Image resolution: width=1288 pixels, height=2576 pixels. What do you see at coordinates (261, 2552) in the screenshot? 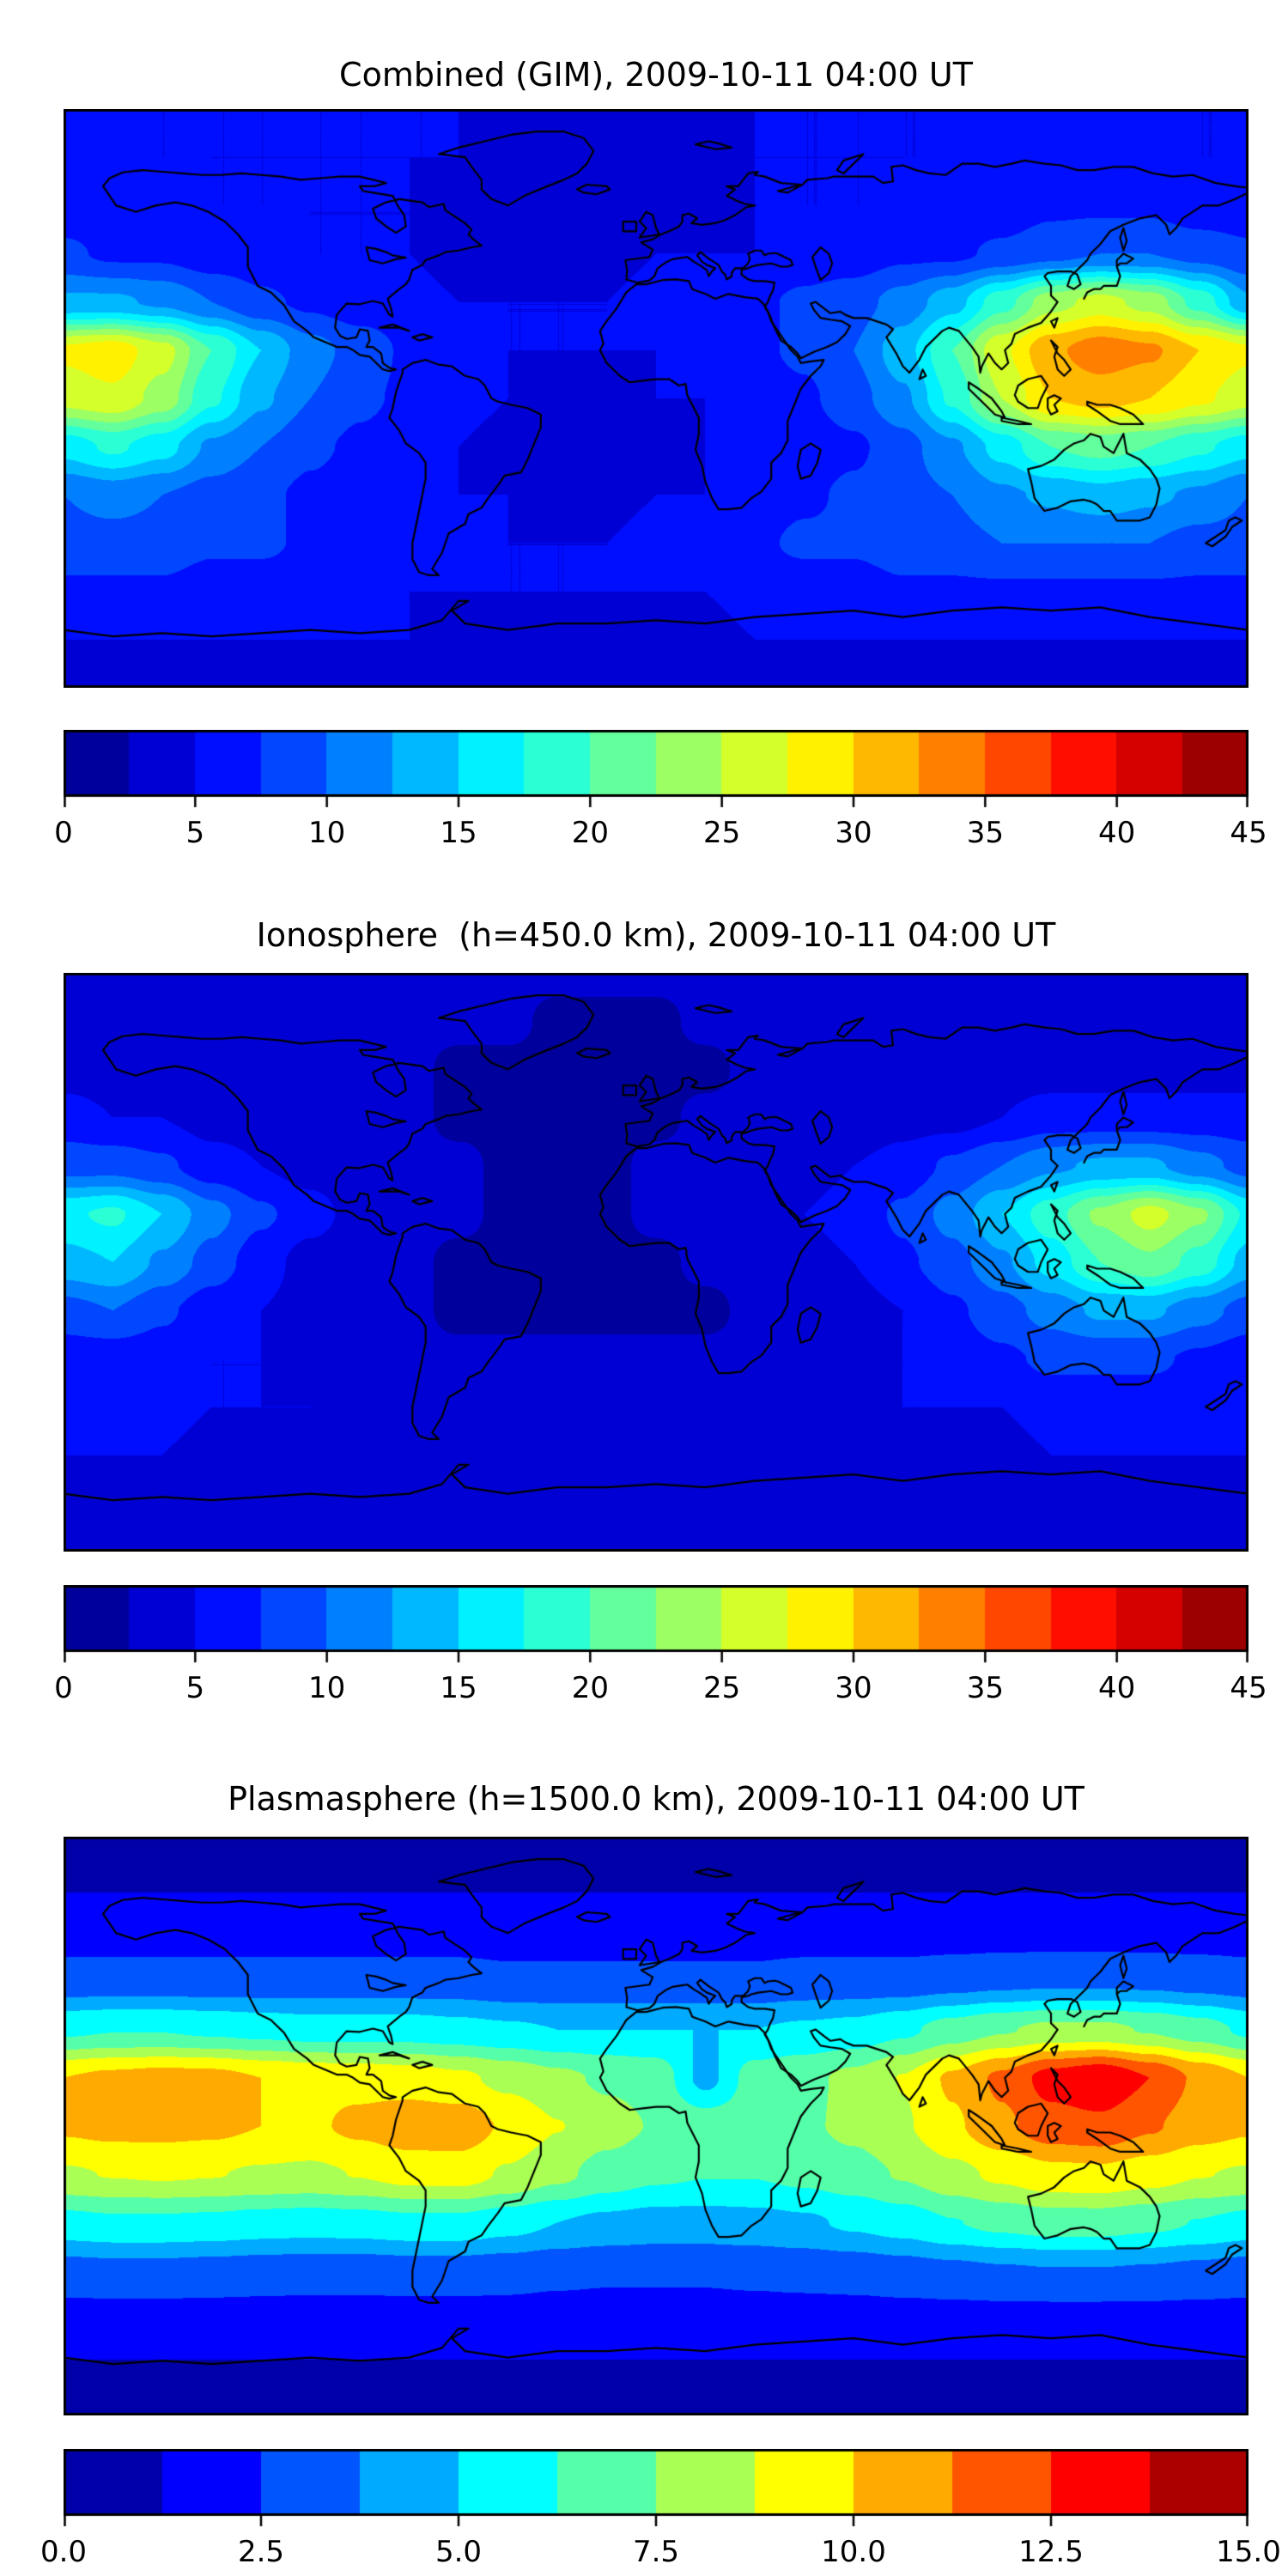
I see `colorbar-tick-label: 2.5` at bounding box center [261, 2552].